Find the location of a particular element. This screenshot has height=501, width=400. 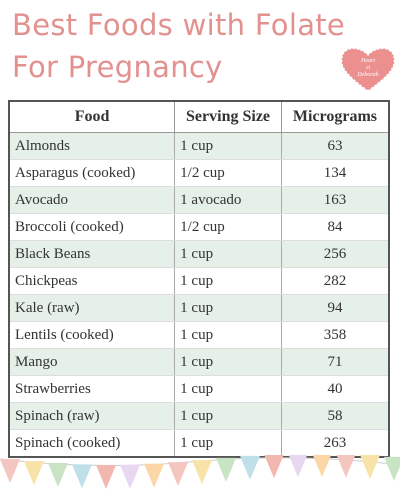

table-row: Asparagus (cooked) 1/2 cup 134 is located at coordinates (199, 173).